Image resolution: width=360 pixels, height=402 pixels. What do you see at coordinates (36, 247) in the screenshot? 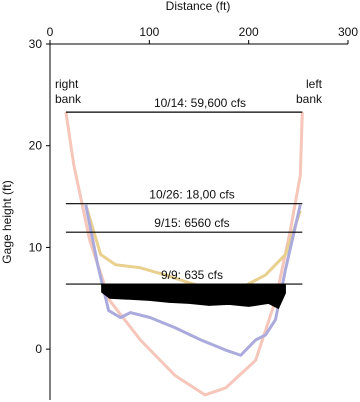
I see `y-tick-label: 10` at bounding box center [36, 247].